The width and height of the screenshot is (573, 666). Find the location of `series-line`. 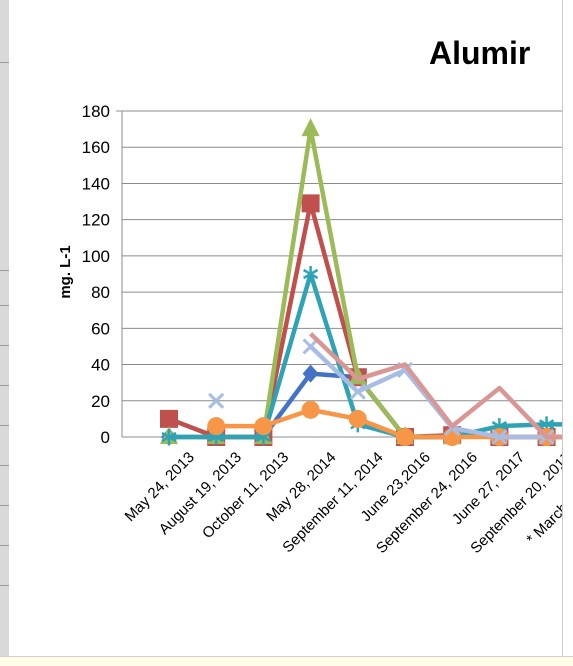

series-line is located at coordinates (435, 386).